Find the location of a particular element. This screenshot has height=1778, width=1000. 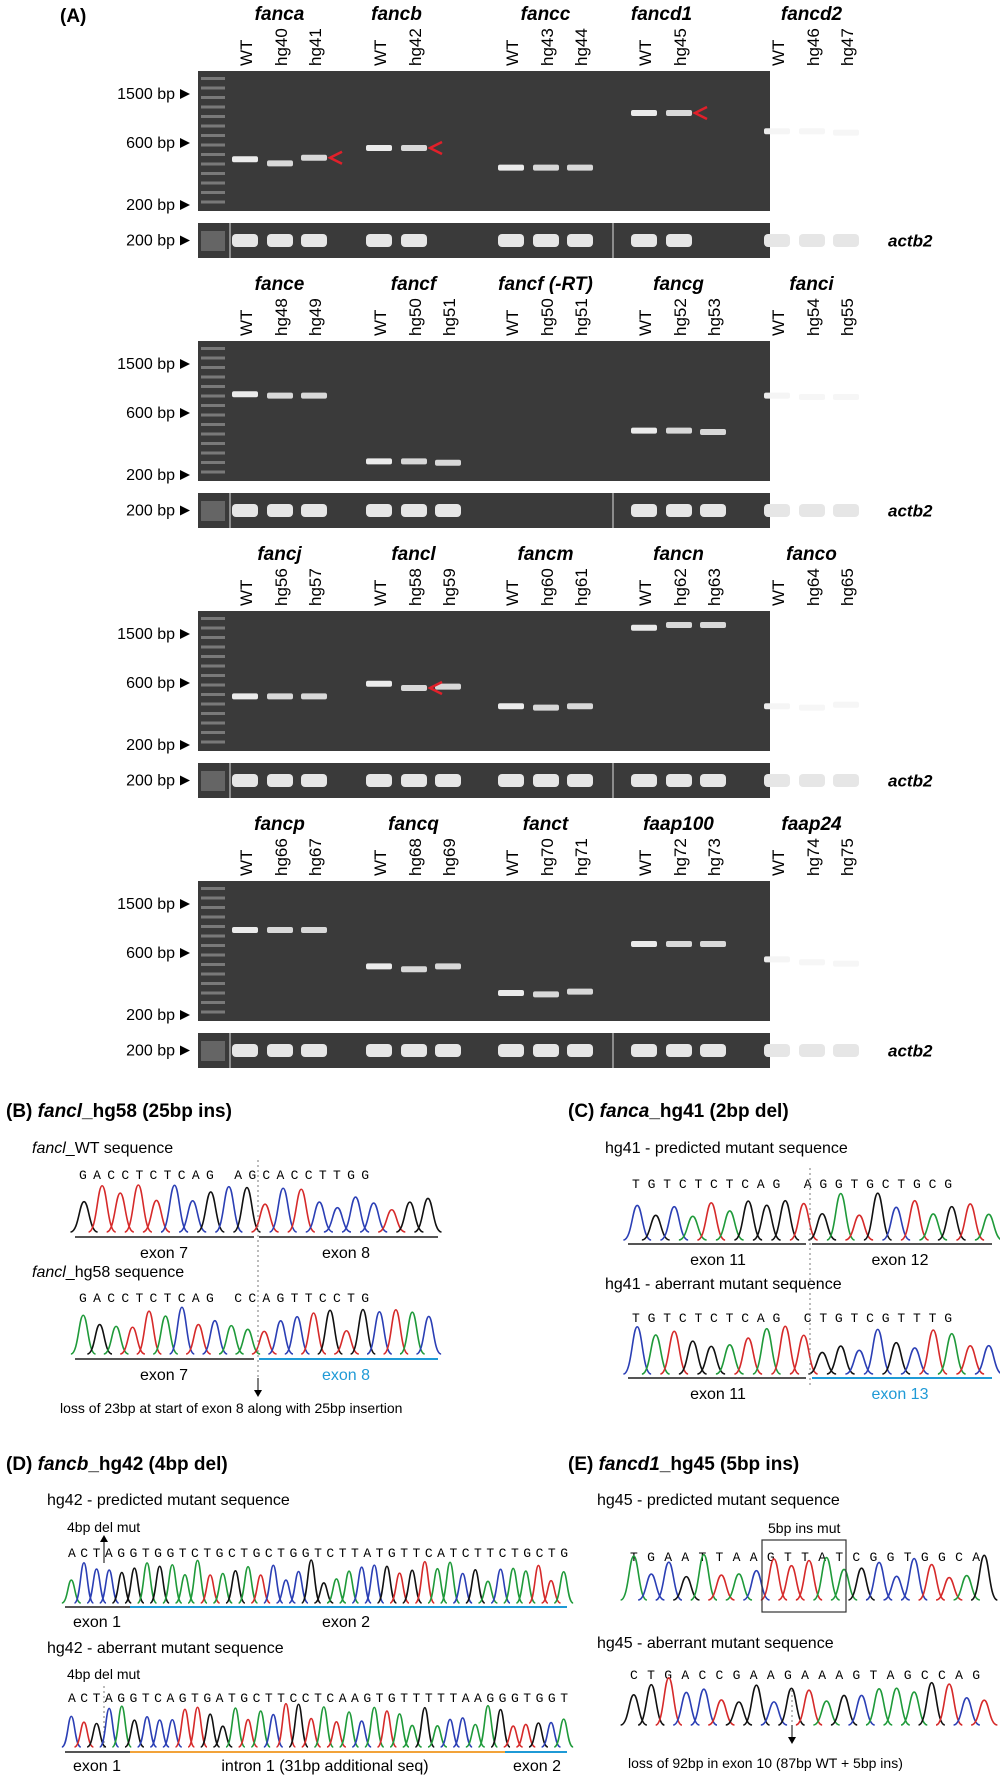

reference-gene-label: actb2 is located at coordinates (910, 511).